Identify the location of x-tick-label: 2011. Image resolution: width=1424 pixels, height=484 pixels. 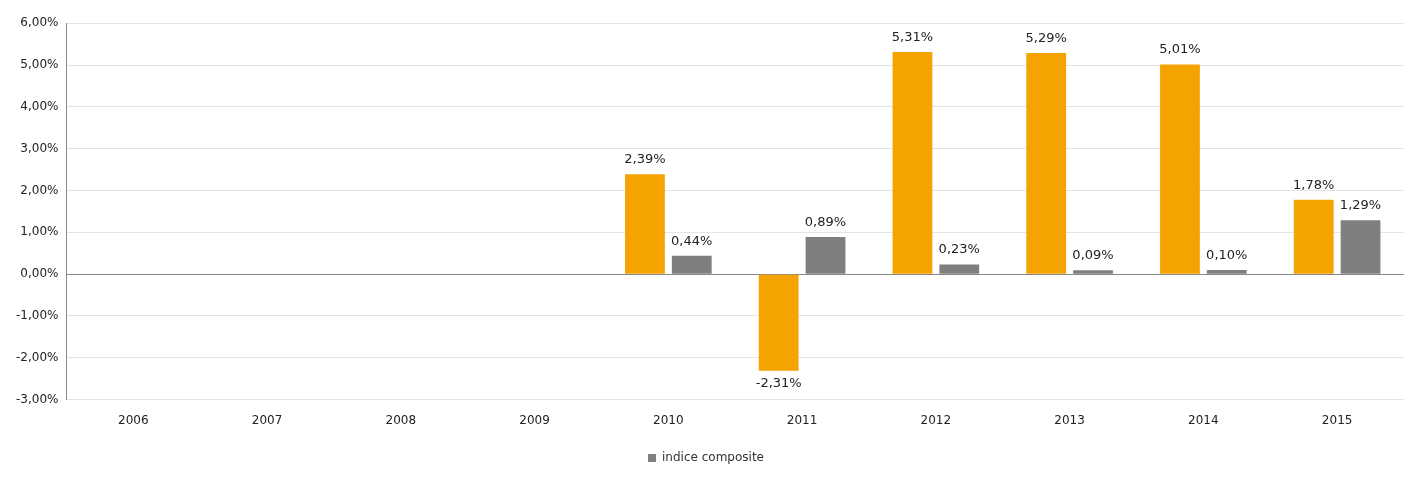
(802, 419).